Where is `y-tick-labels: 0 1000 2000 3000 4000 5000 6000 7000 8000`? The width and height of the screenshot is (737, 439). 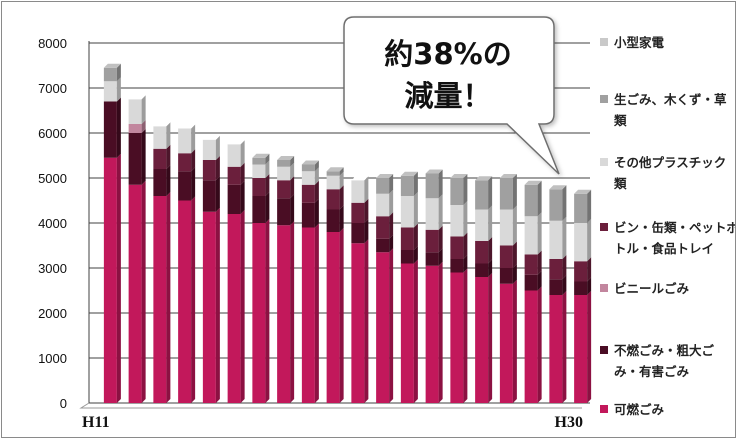 y-tick-labels: 0 1000 2000 3000 4000 5000 6000 7000 8000 is located at coordinates (52, 223).